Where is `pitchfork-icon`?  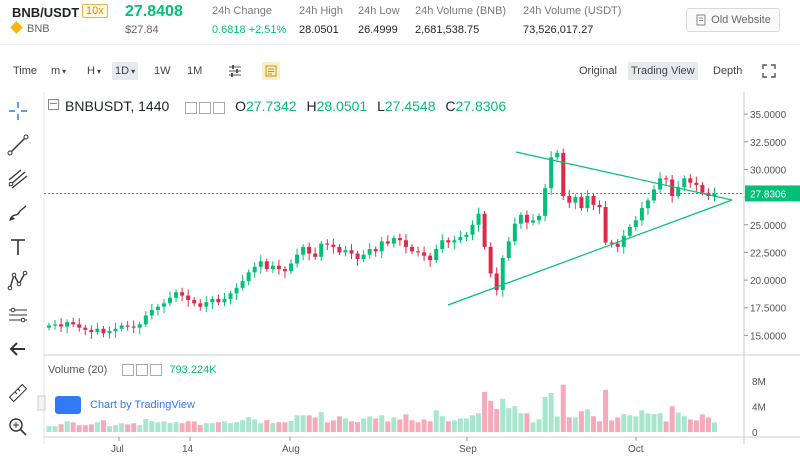 pitchfork-icon is located at coordinates (18, 179).